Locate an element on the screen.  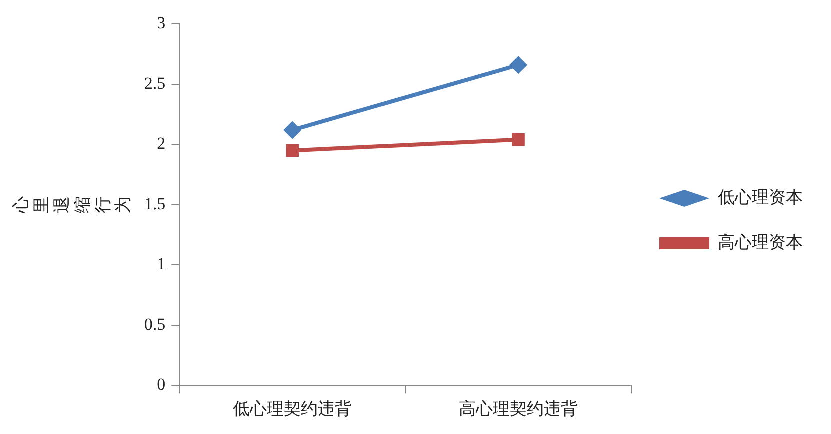
y-tick-label: 0 is located at coordinates (161, 384).